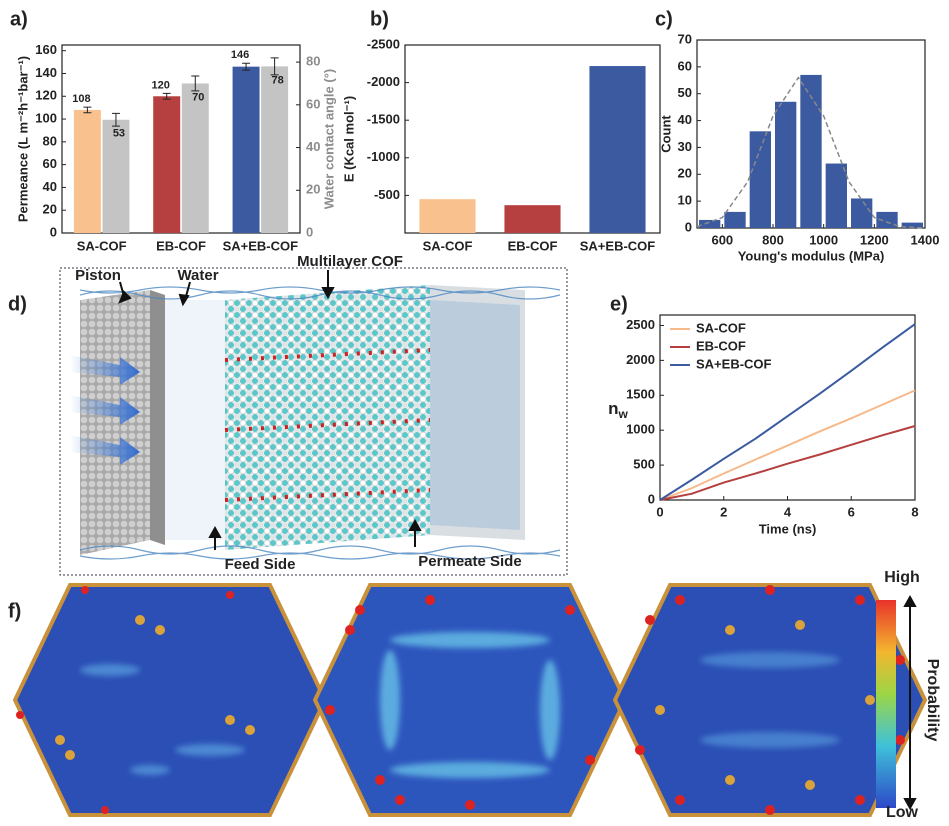  I want to click on x-tick-label: 2, so click(723, 511).